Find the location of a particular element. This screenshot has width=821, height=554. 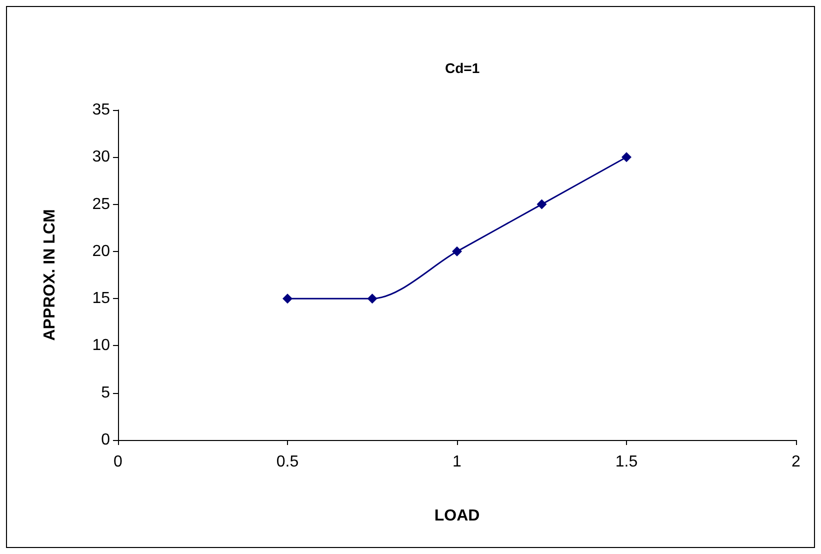

x-axis-title: LOAD is located at coordinates (457, 516).